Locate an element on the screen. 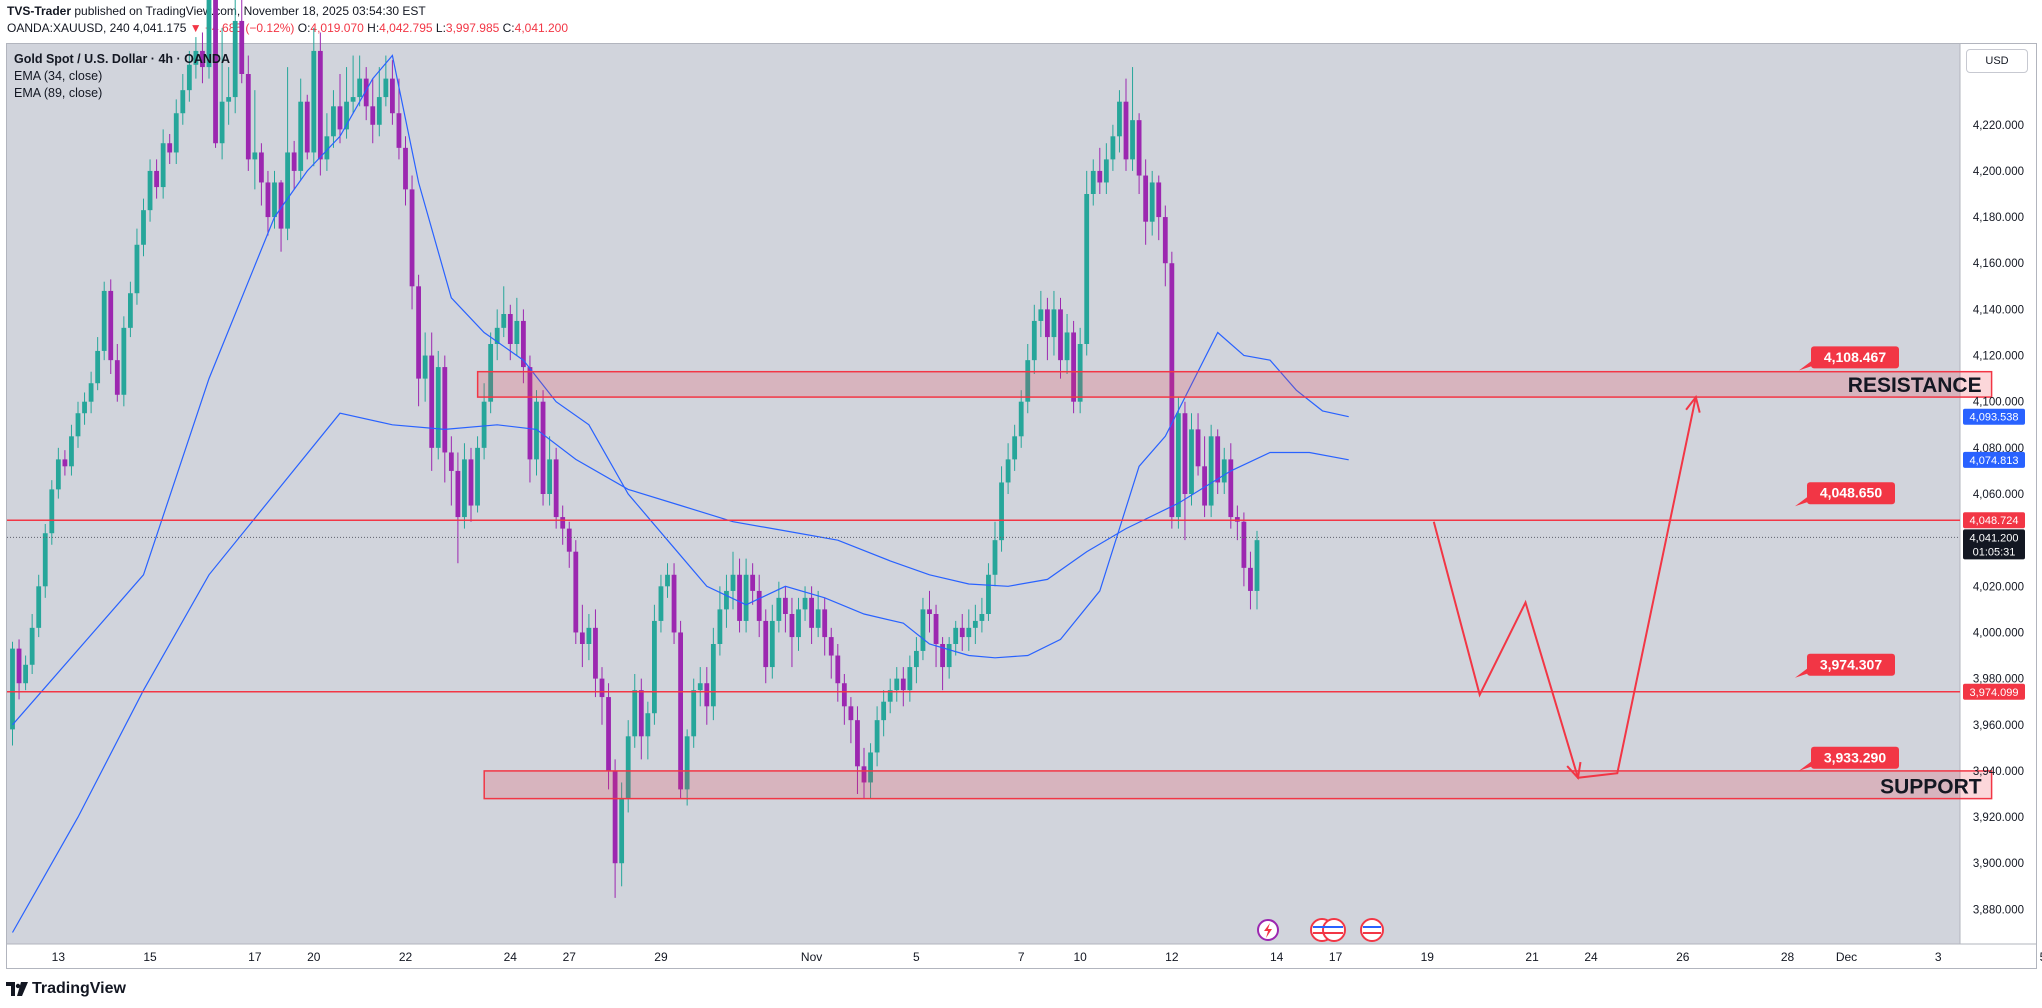 Image resolution: width=2042 pixels, height=1008 pixels. legend-ema89: EMA (89, close) is located at coordinates (58, 93).